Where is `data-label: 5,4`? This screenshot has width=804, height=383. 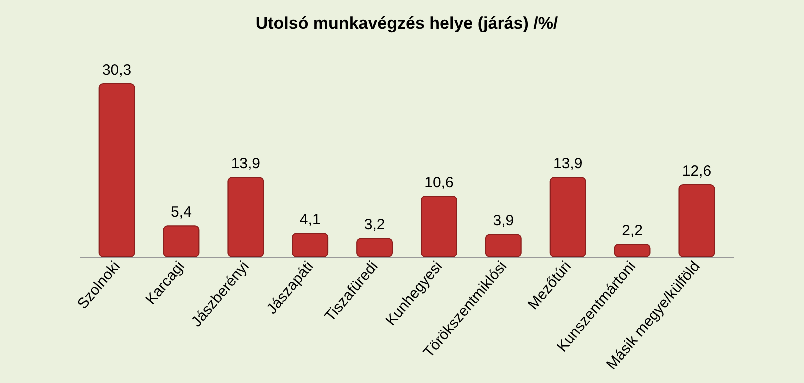 data-label: 5,4 is located at coordinates (181, 213).